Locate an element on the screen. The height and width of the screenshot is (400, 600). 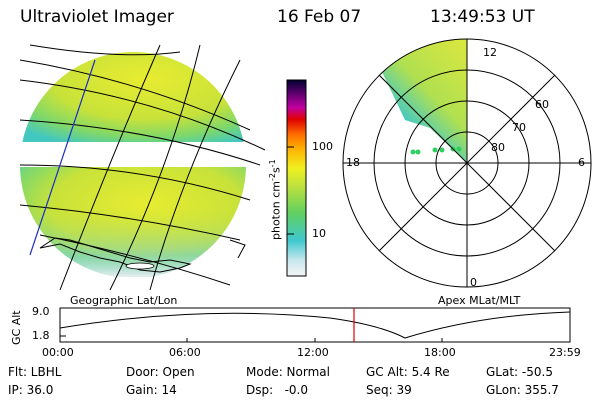
geo-meridian-line is located at coordinates (62, 157).